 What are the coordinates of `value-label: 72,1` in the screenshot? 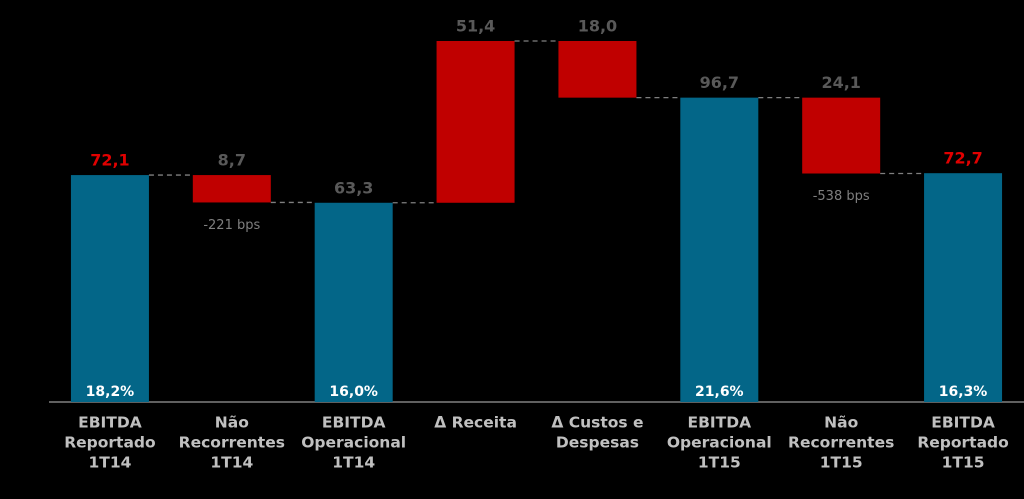 It's located at (109, 160).